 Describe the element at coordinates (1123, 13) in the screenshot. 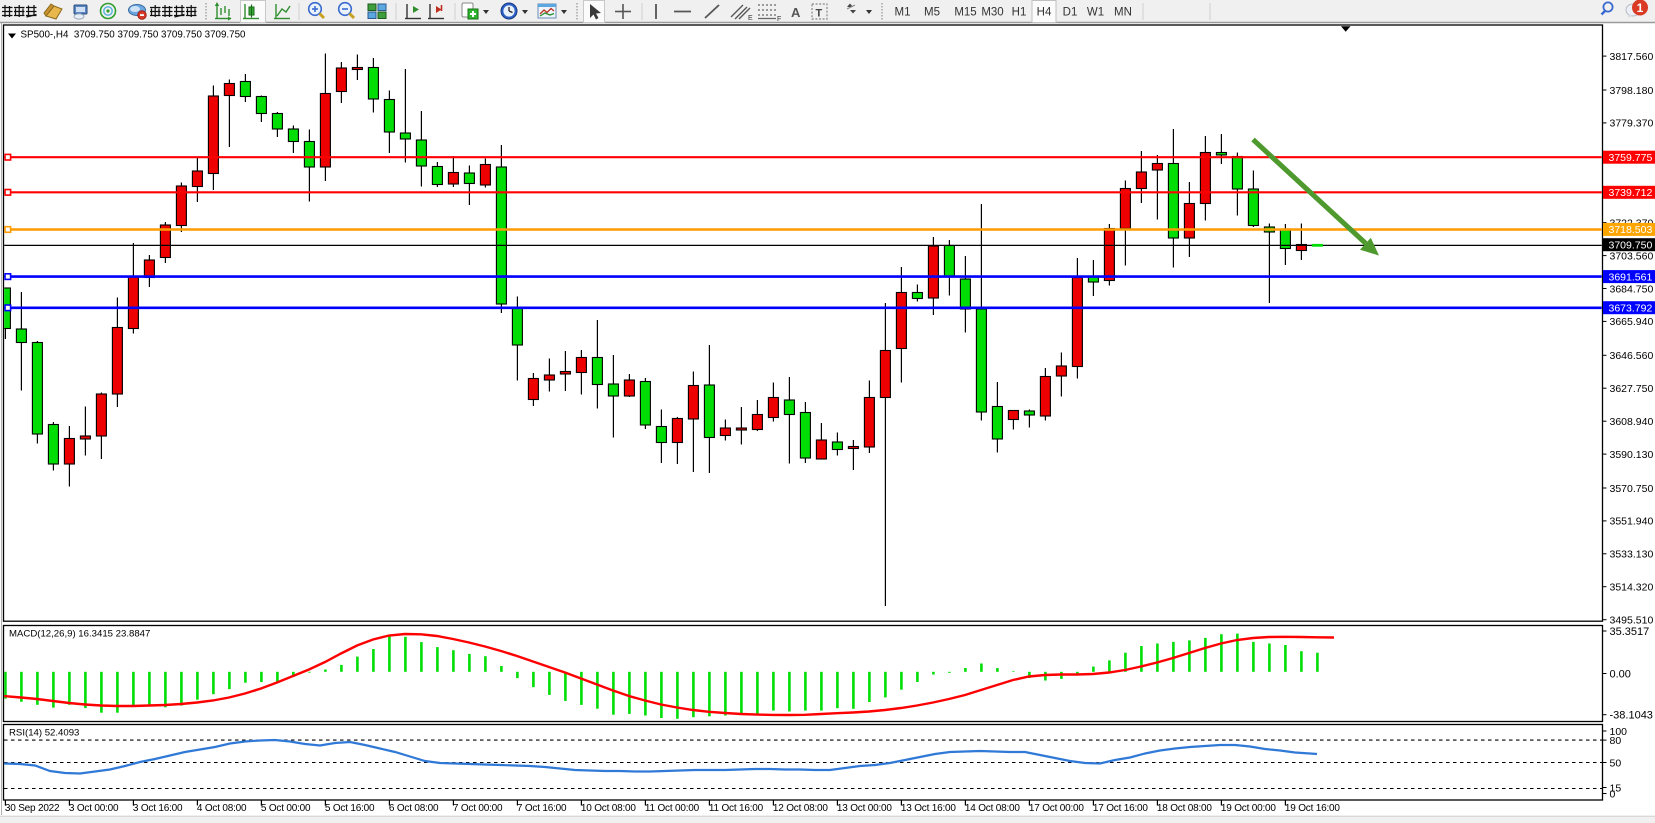

I see `svg-text: MN` at that location.